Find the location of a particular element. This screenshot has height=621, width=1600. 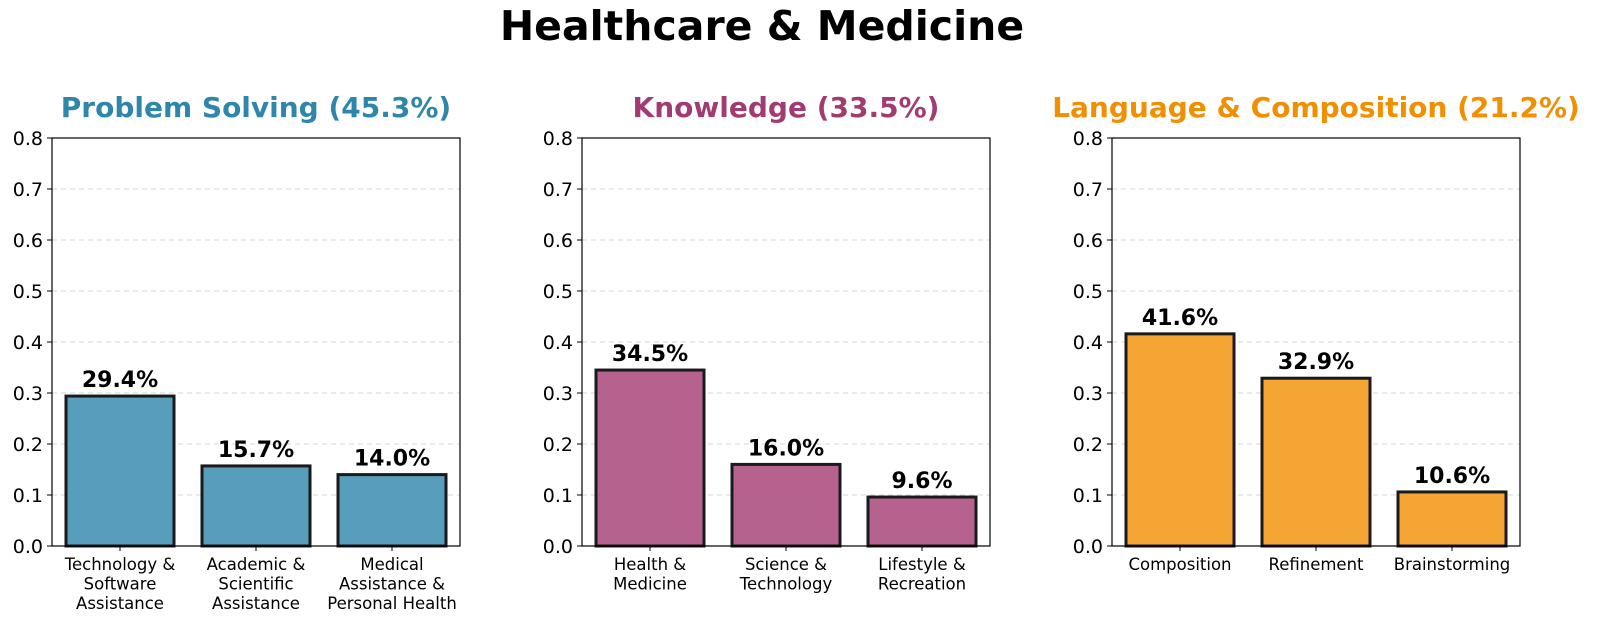

bar-value-label: 41.6% is located at coordinates (1180, 318).